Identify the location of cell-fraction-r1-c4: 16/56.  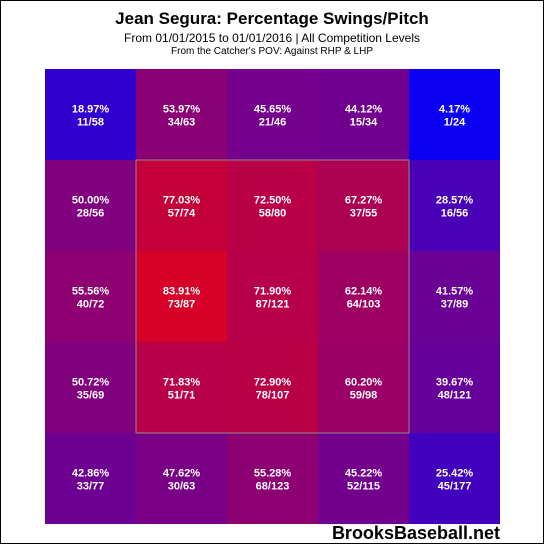
(455, 214).